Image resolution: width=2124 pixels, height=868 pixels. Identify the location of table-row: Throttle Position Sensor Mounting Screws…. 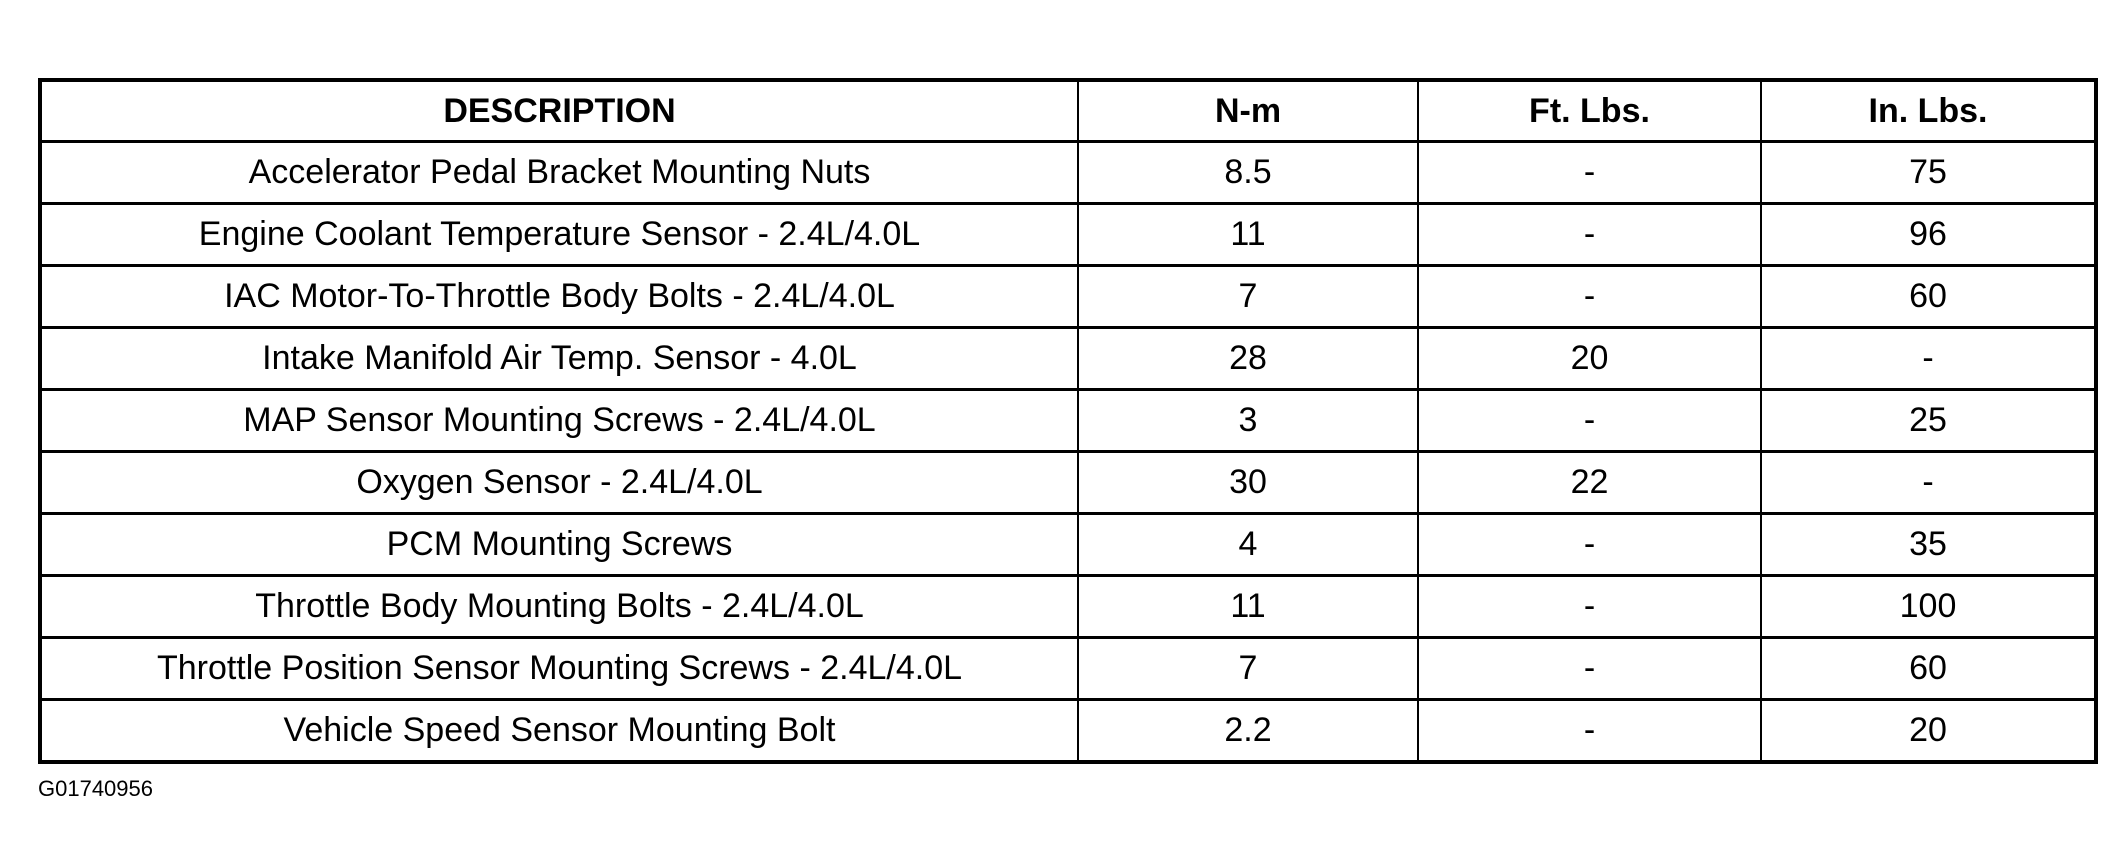
(1068, 668).